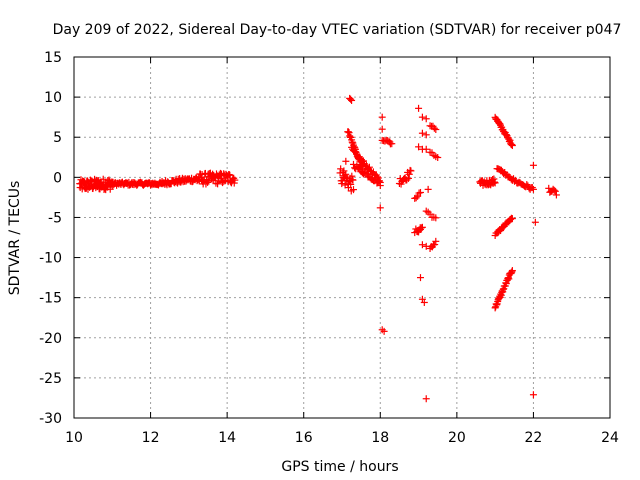  Describe the element at coordinates (57, 178) in the screenshot. I see `y-tick-label: 0` at that location.